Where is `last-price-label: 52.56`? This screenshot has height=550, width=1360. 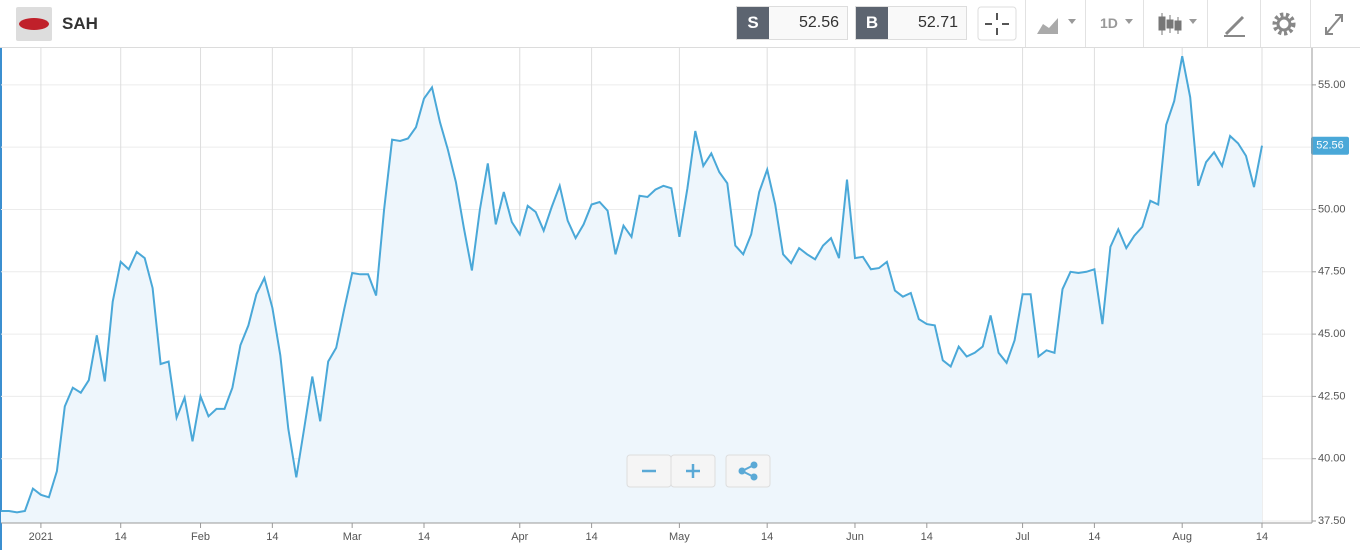
last-price-label: 52.56 is located at coordinates (1330, 146).